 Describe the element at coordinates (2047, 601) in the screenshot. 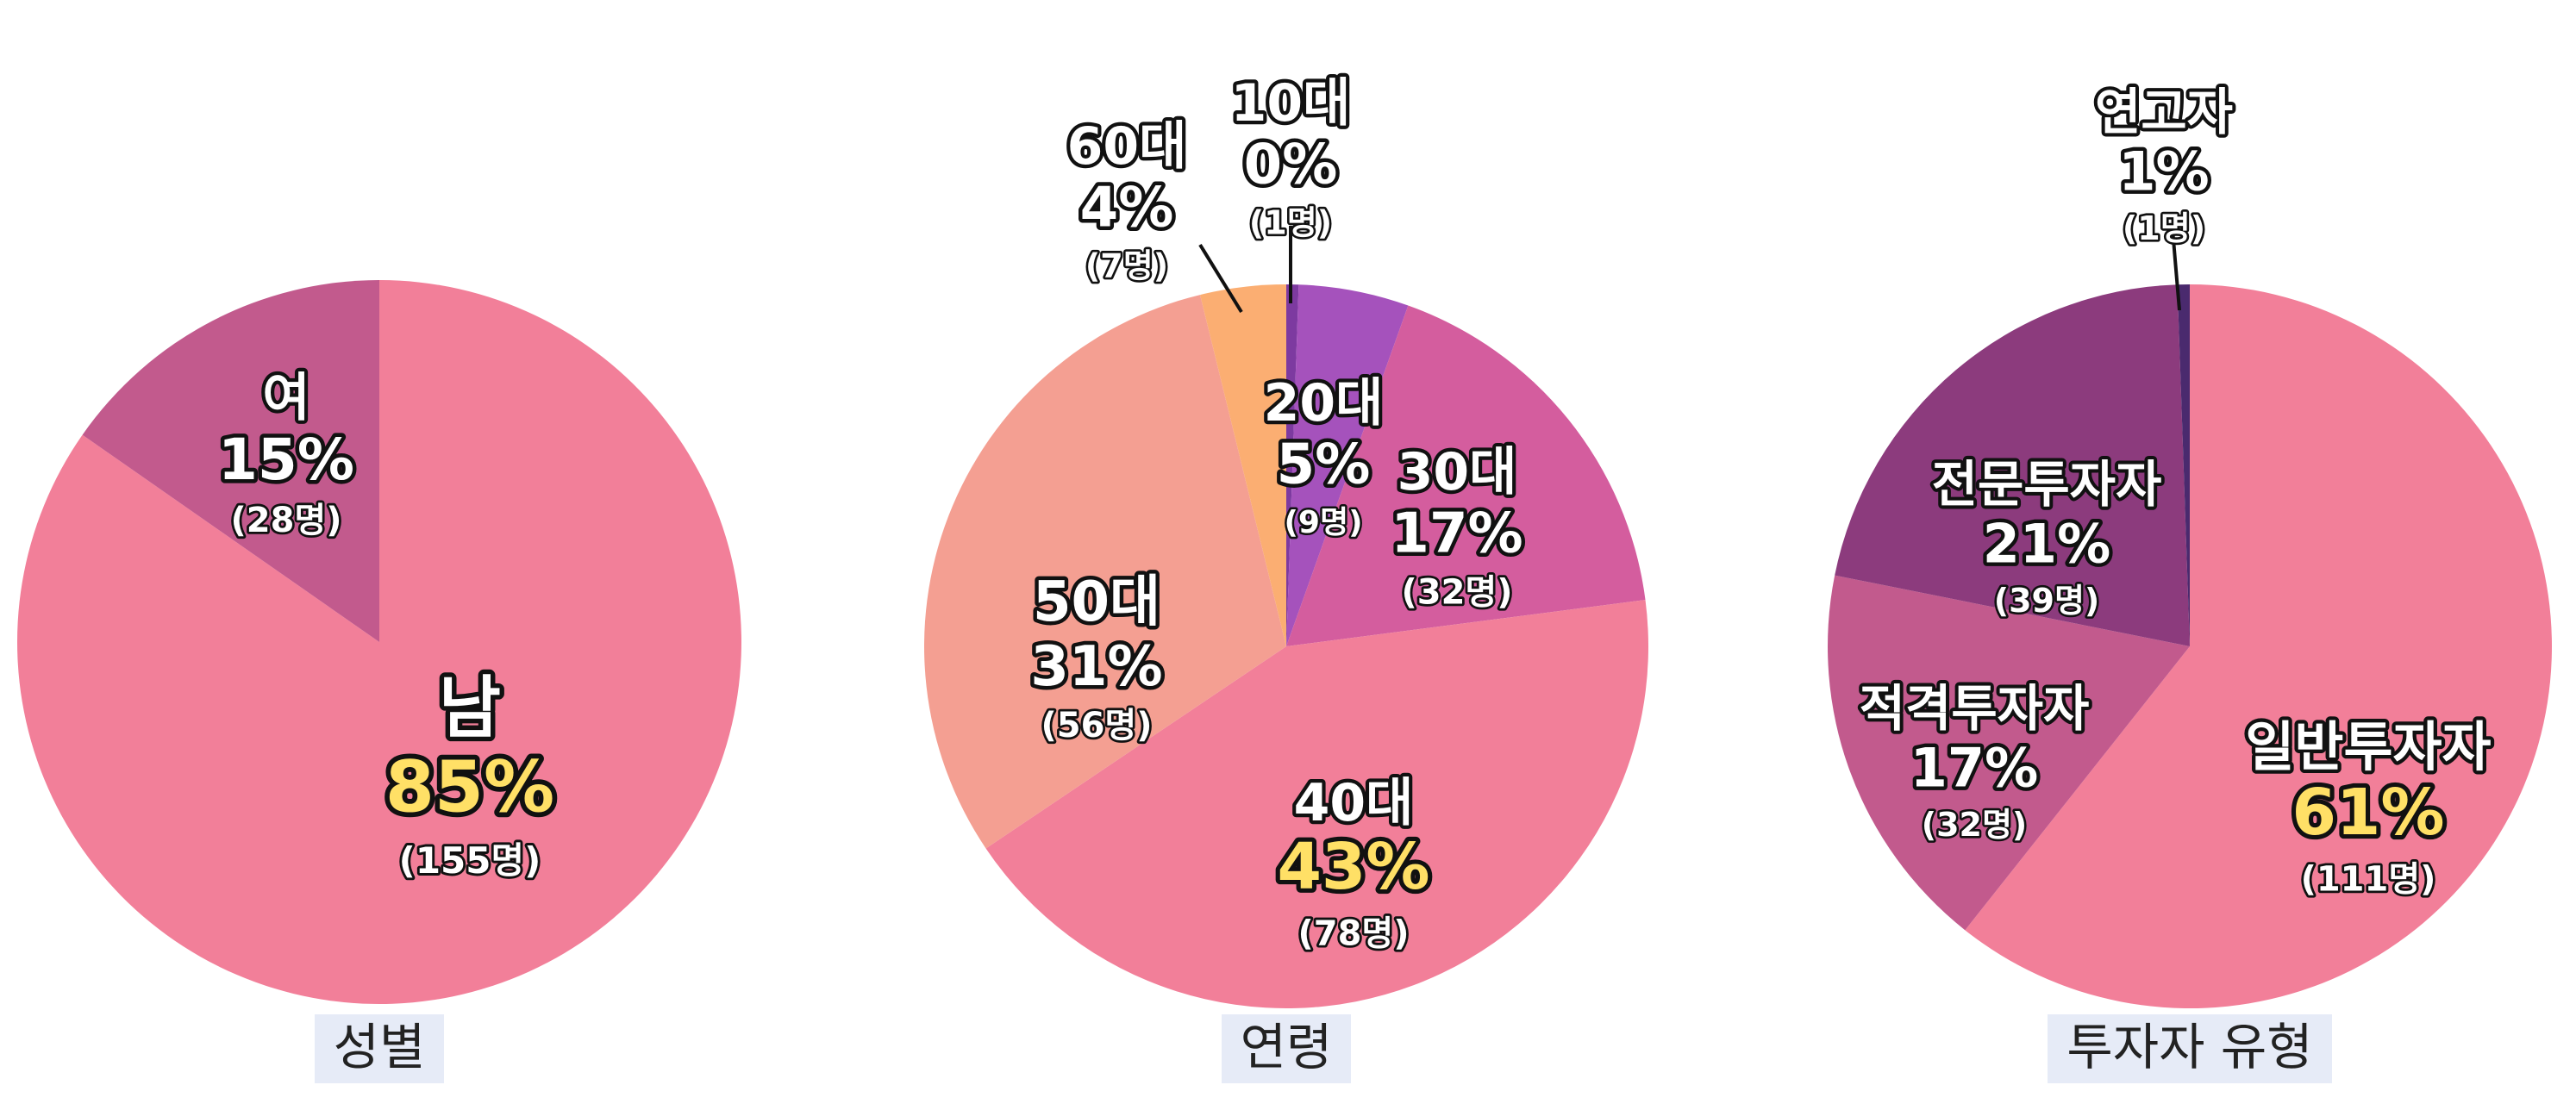

I see `slice-count: (39명)` at that location.